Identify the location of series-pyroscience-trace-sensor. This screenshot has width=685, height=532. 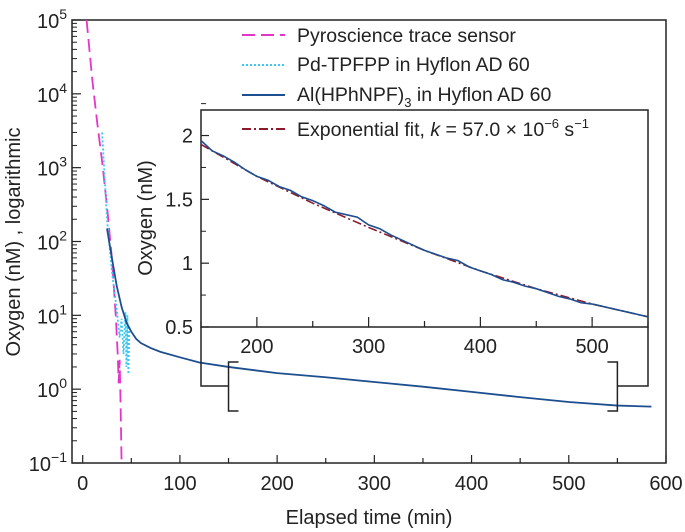
(104, 241).